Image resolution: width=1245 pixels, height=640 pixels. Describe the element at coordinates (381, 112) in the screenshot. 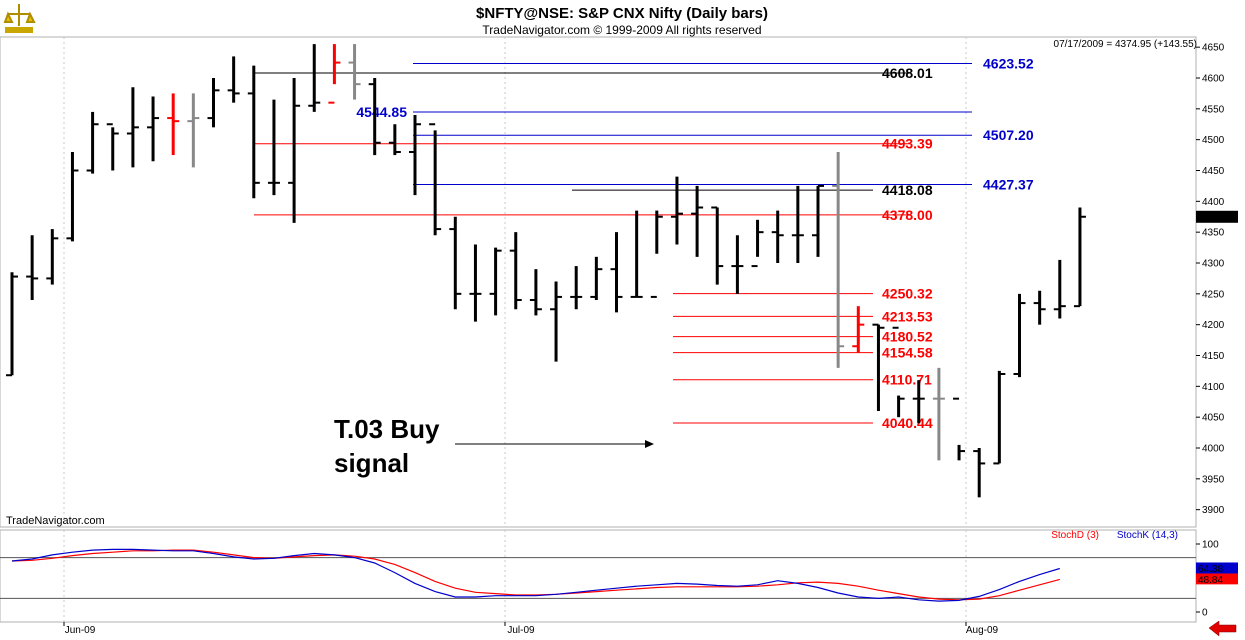

I see `level-label: 4544.85` at that location.